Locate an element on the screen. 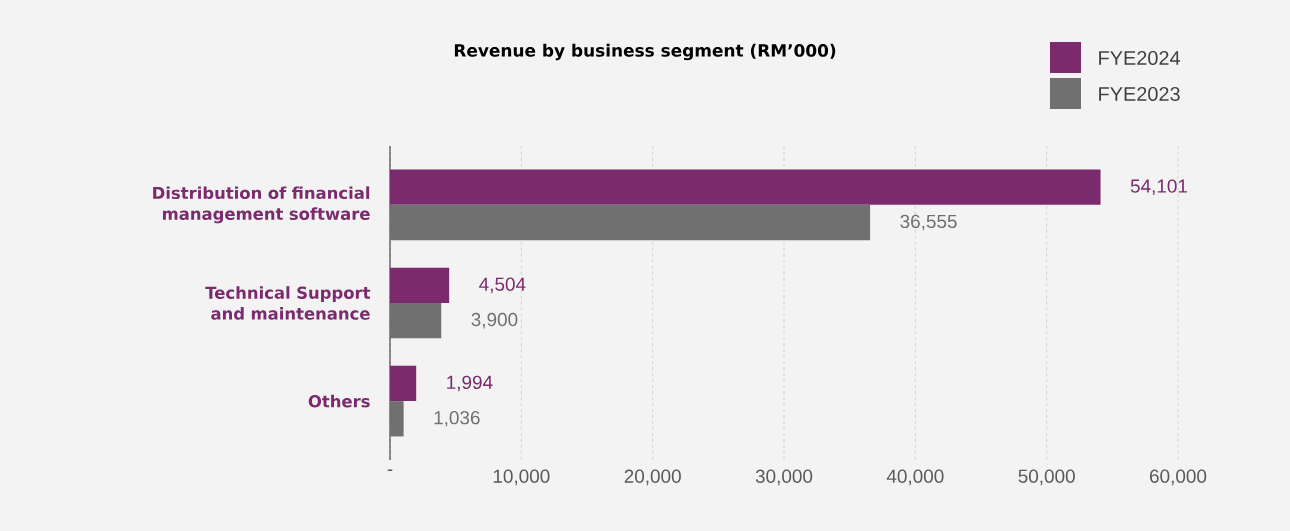 This screenshot has height=531, width=1290. x-tick-label: 40,000 is located at coordinates (915, 477).